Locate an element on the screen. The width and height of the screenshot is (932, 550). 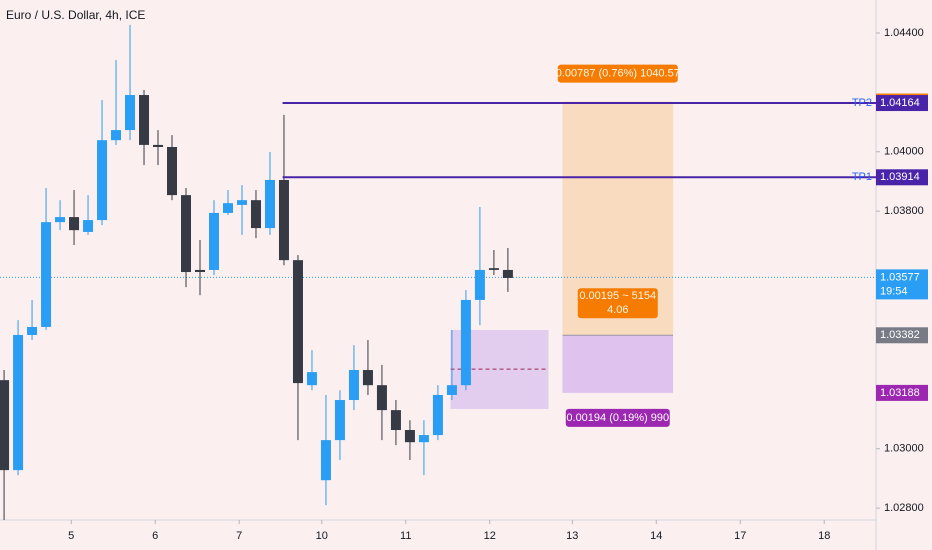
x-tick-label: 11 is located at coordinates (405, 536).